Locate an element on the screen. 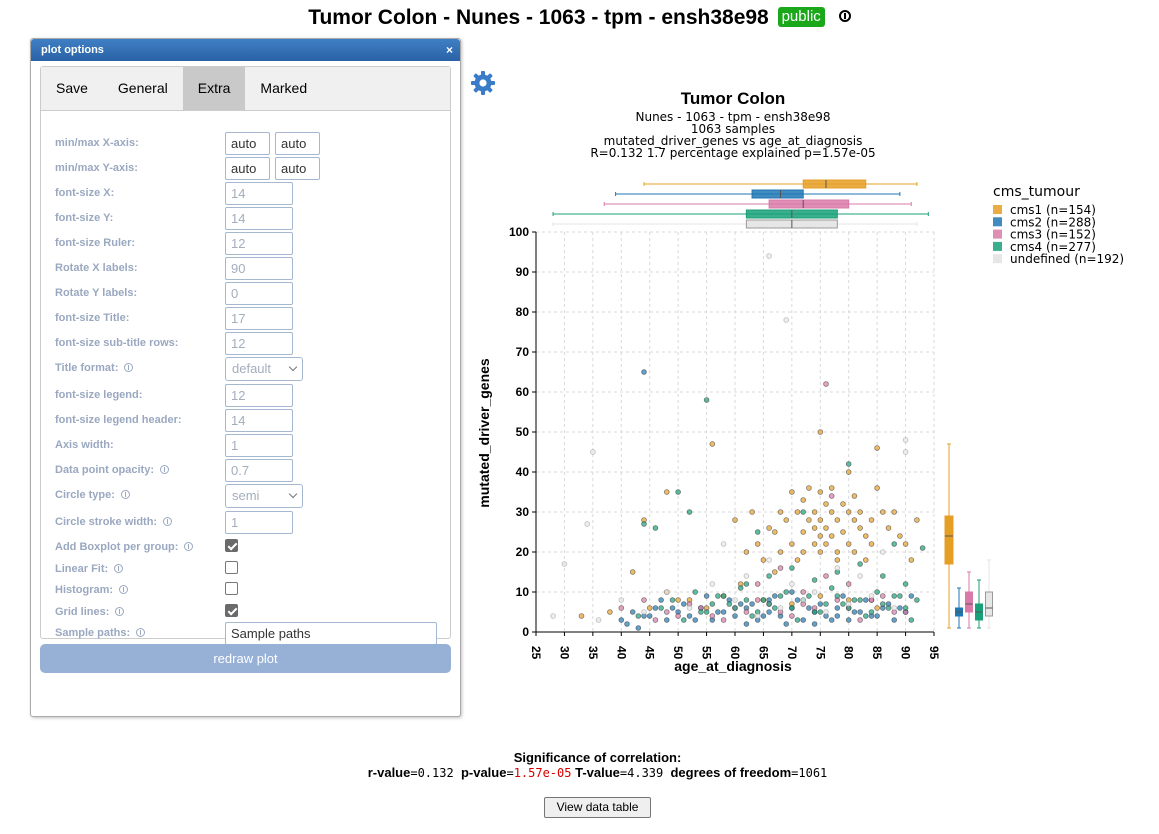  label-text-min-max-x-axis: min/max X-axis: is located at coordinates (97, 143).